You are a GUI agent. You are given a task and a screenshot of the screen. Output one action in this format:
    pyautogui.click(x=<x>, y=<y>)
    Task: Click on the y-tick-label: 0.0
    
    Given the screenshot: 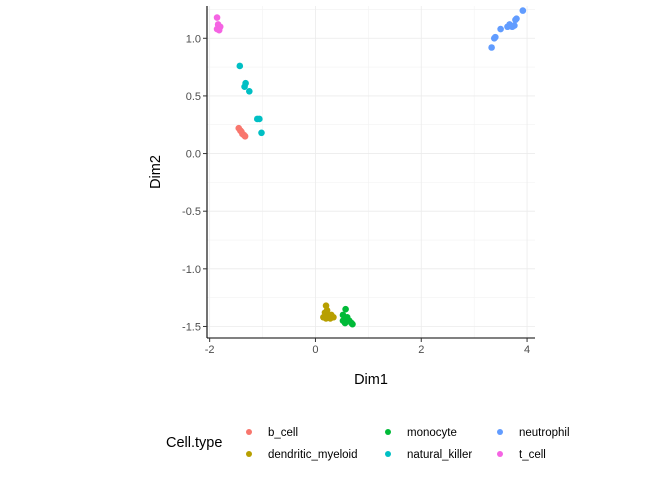 What is the action you would take?
    pyautogui.click(x=193, y=155)
    